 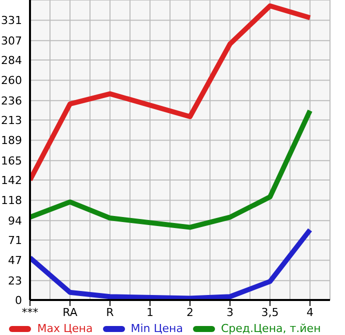 What do you see at coordinates (15, 240) in the screenshot?
I see `y-tick-label: 71` at bounding box center [15, 240].